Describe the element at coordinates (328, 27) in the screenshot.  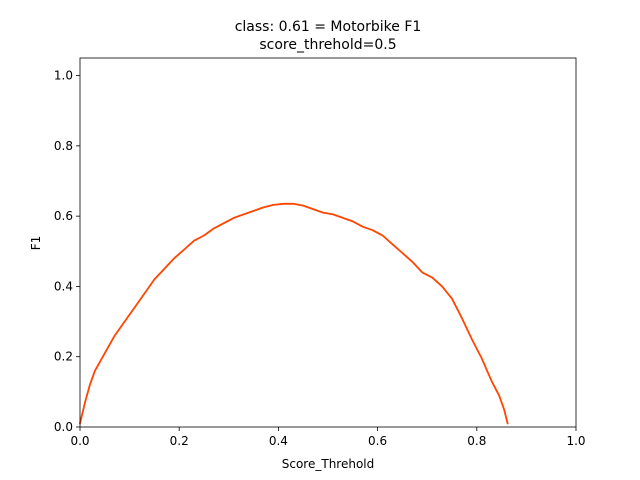
I see `chart-title-line1: class: 0.61 = Motorbike F1` at that location.